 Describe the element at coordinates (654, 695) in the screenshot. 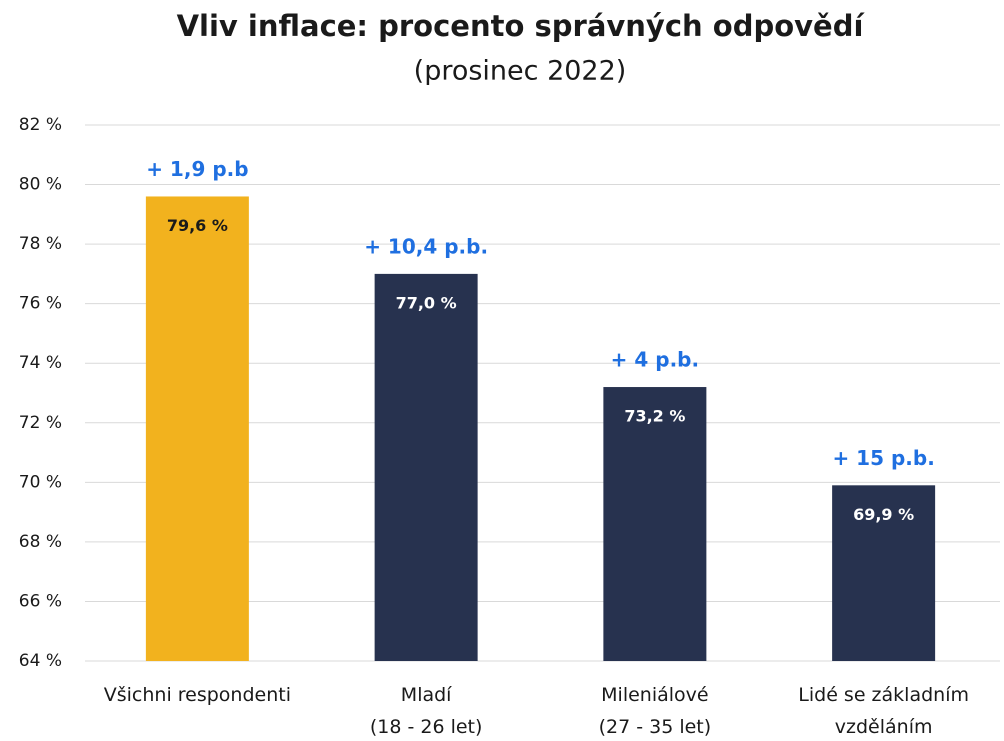

I see `x-tick-label-line: Mileniálové` at that location.